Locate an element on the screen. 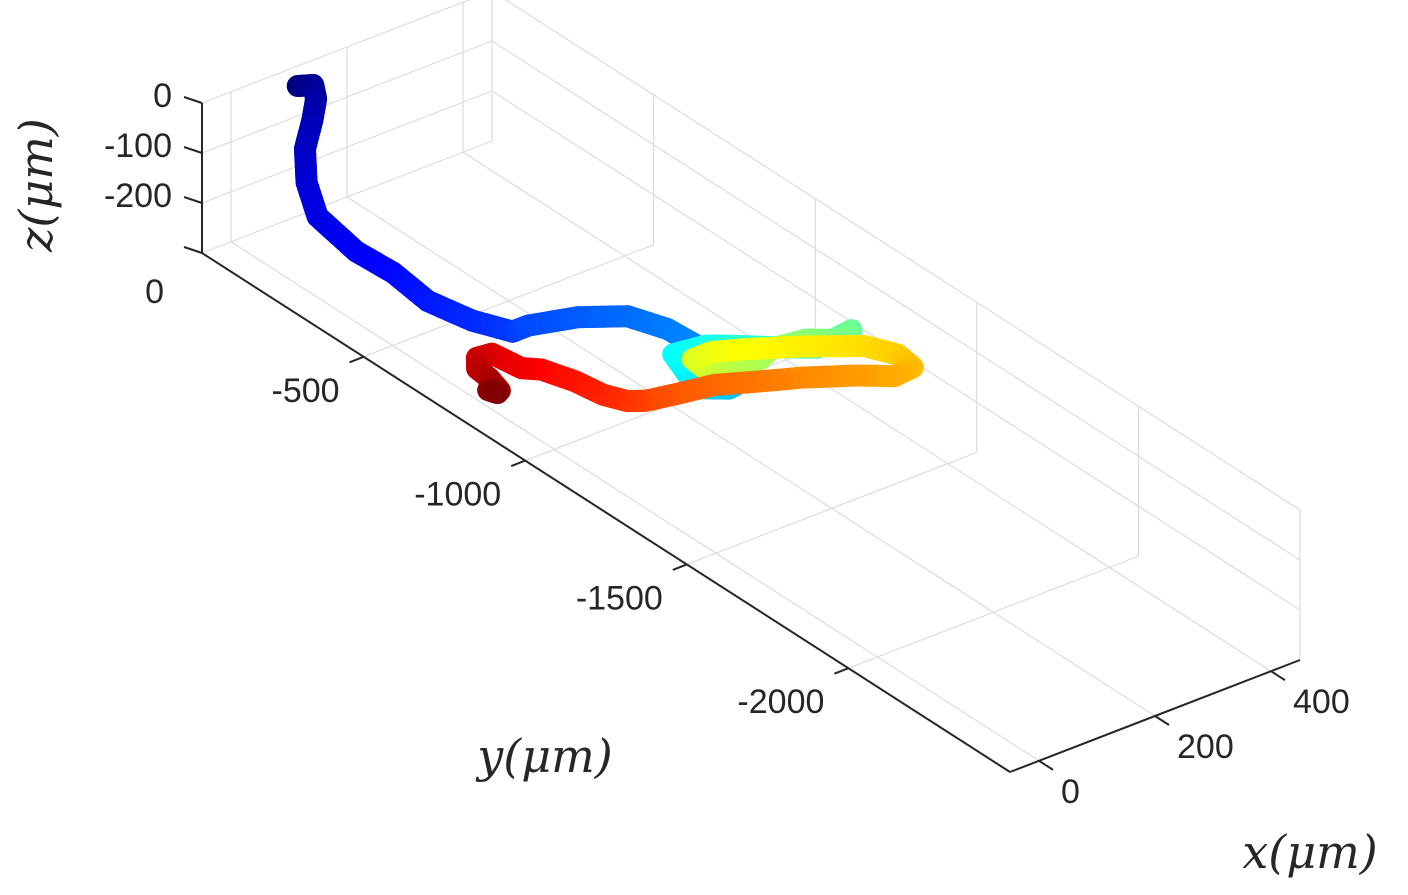  z-tick-label: -100 is located at coordinates (138, 146).